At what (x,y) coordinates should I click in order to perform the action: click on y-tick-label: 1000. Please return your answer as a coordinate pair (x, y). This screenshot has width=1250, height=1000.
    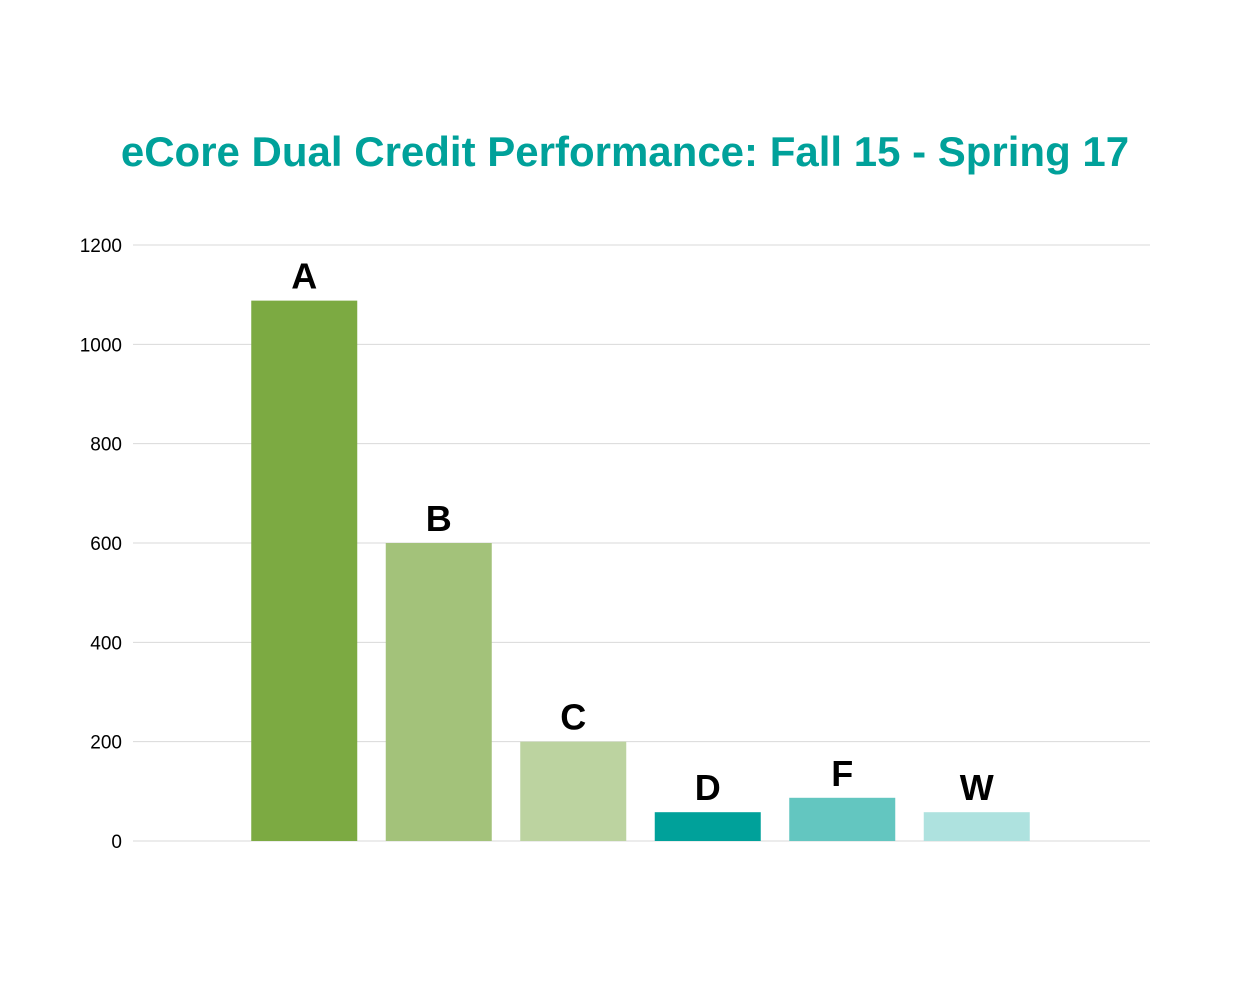
    Looking at the image, I should click on (101, 345).